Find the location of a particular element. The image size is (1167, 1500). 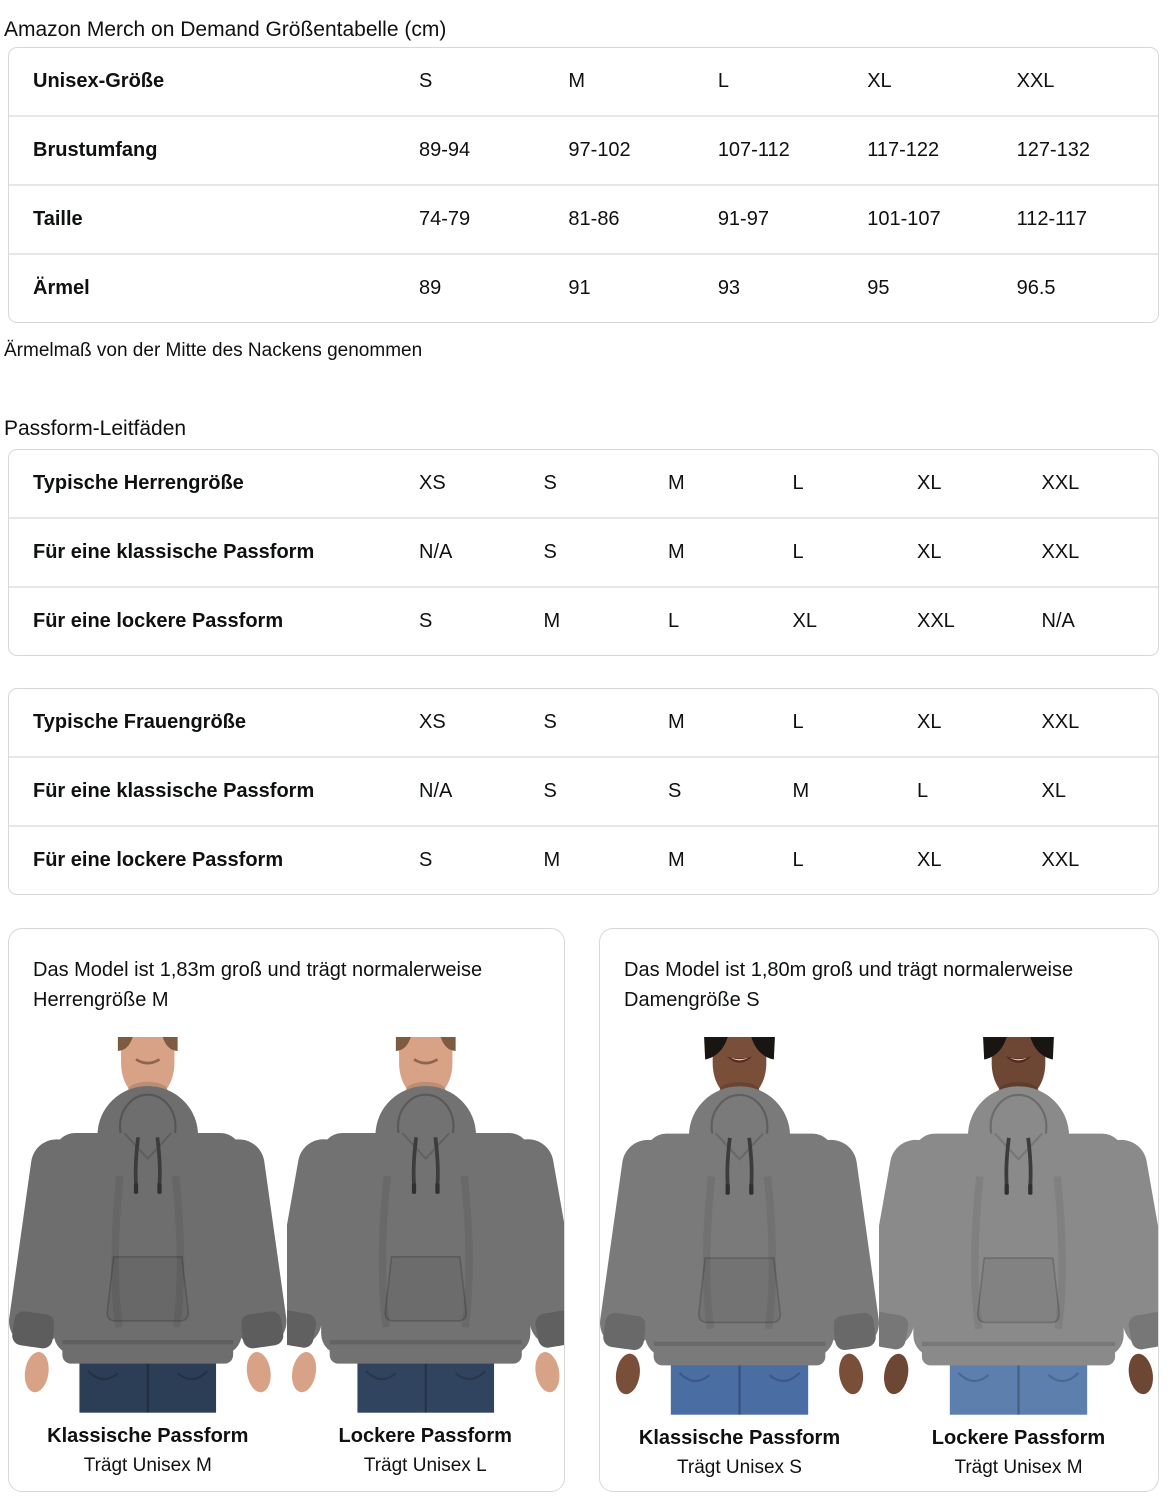

figure-row: Klassische Passform Trägt Unisex S is located at coordinates (879, 1258).